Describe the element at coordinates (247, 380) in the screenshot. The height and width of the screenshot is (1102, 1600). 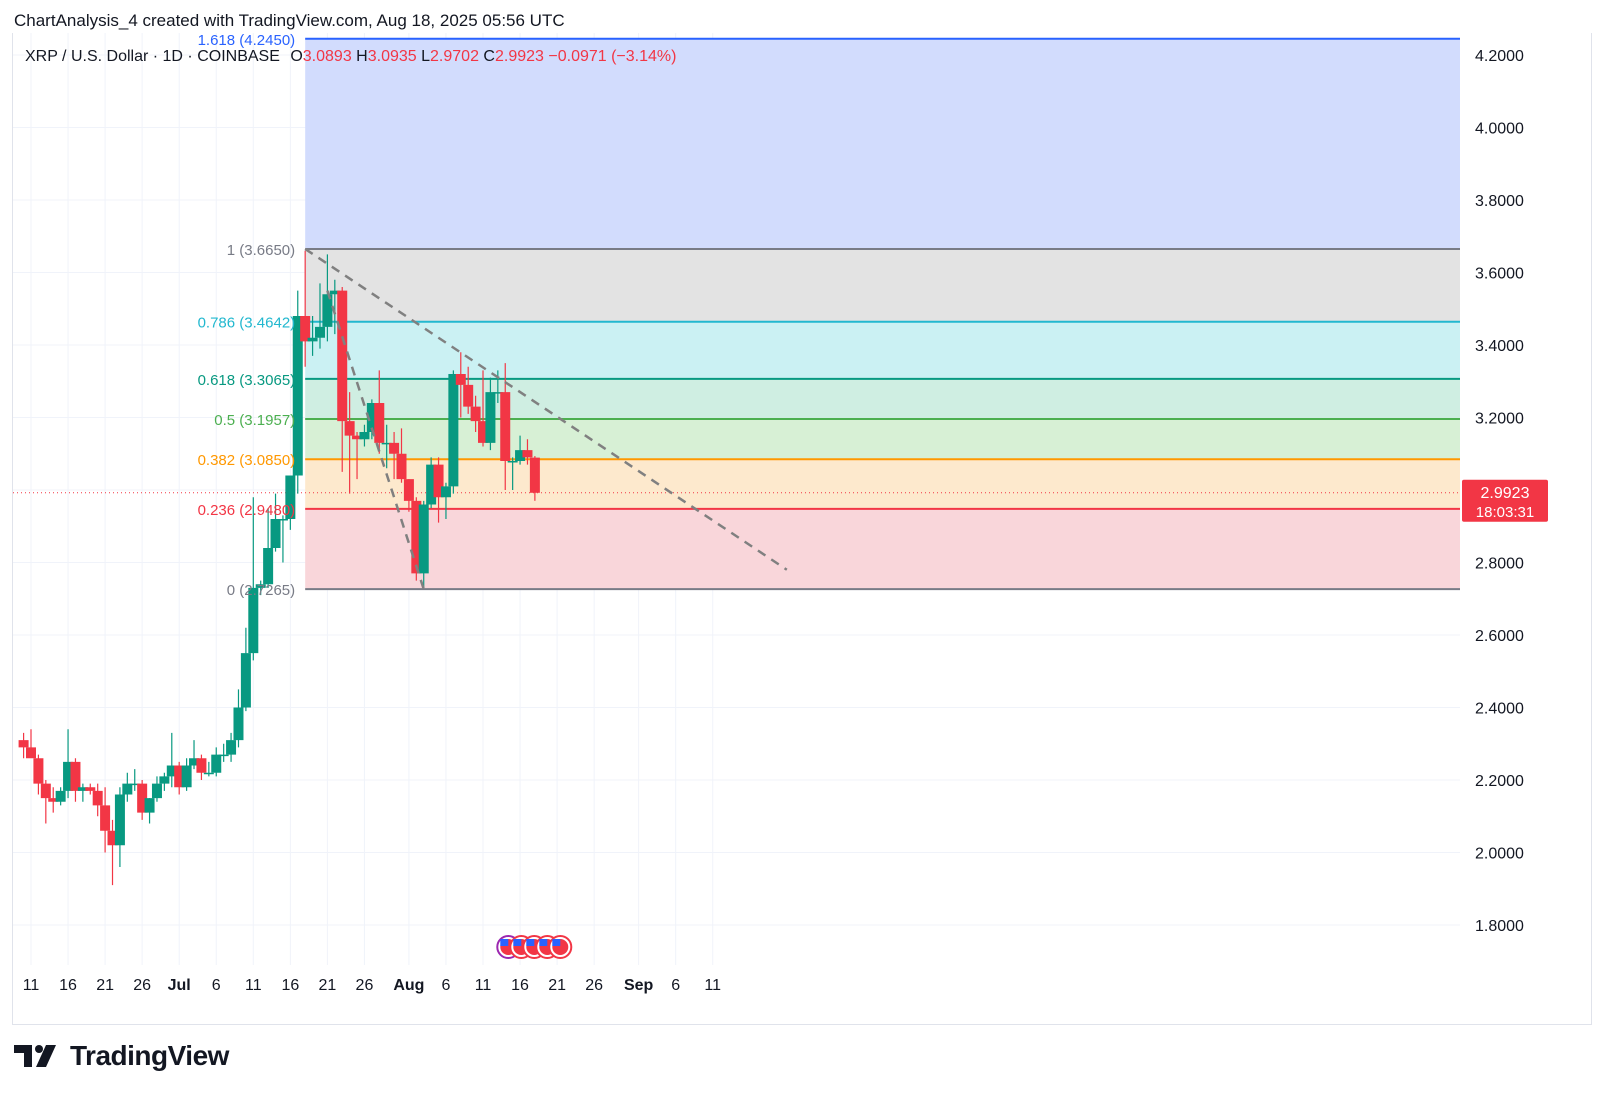
I see `fib-label-0.618: 0.618 (3.3065)` at that location.